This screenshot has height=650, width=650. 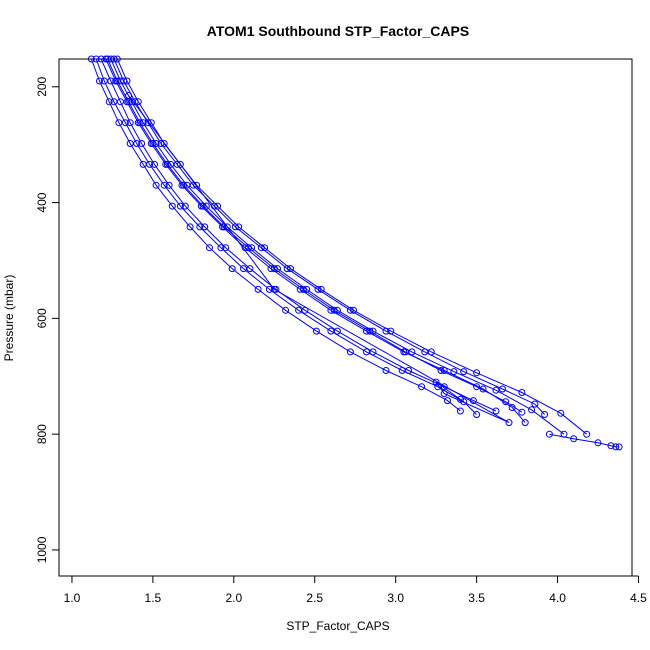 I want to click on x-tick-label: 3.0, so click(x=395, y=598).